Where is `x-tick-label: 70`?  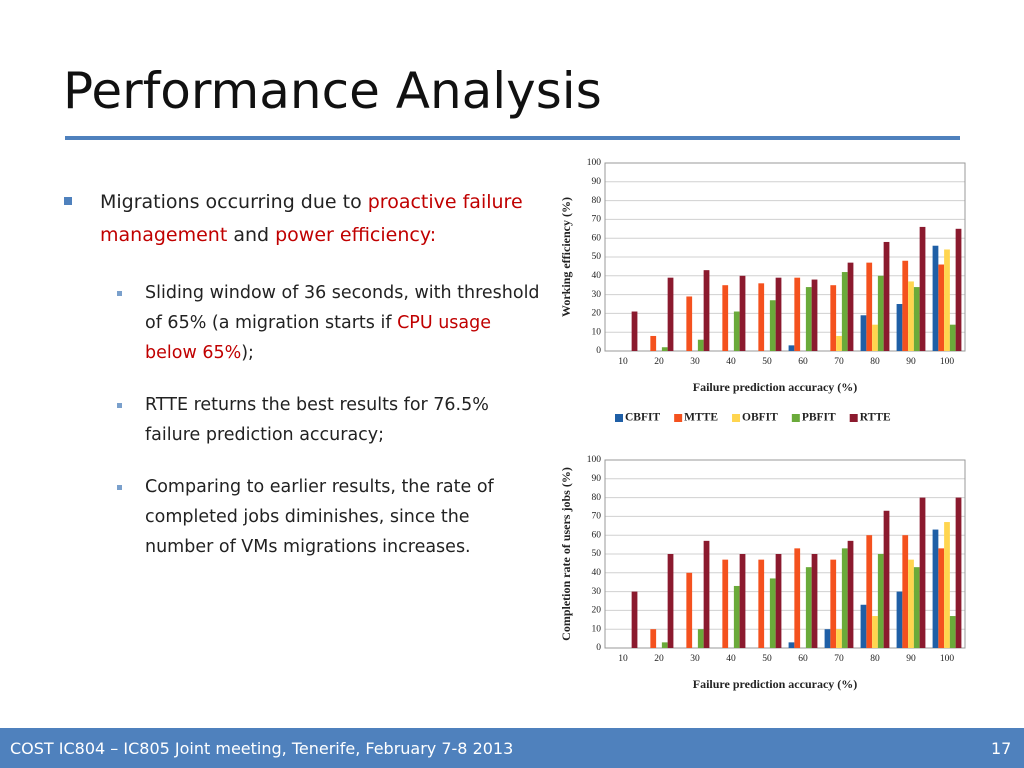
x-tick-label: 70 is located at coordinates (839, 362).